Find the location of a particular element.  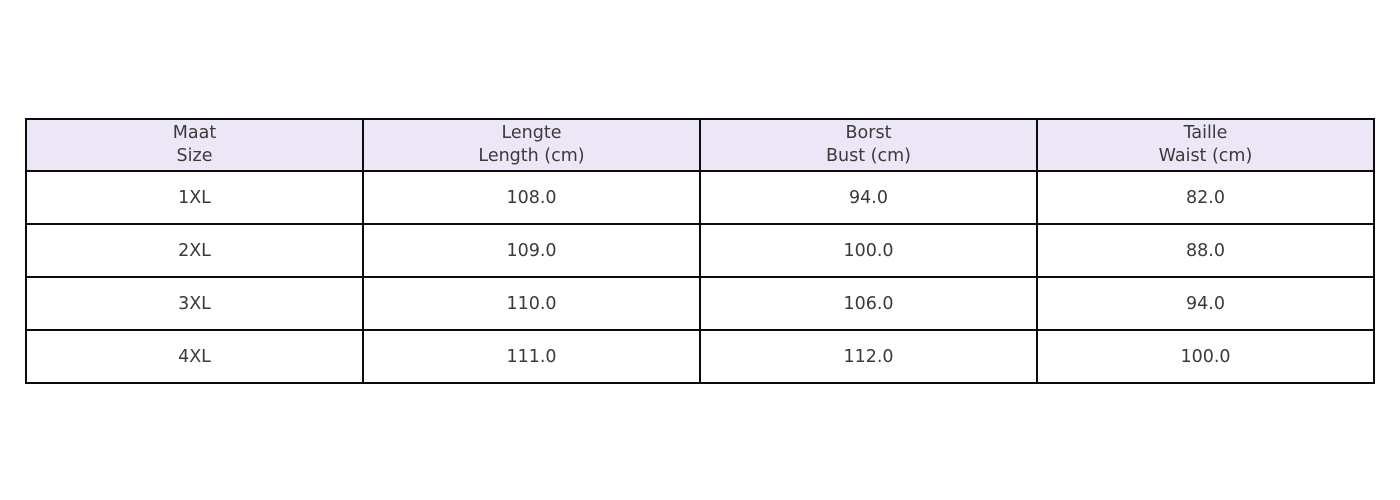

cell-size: 2XL is located at coordinates (194, 250).